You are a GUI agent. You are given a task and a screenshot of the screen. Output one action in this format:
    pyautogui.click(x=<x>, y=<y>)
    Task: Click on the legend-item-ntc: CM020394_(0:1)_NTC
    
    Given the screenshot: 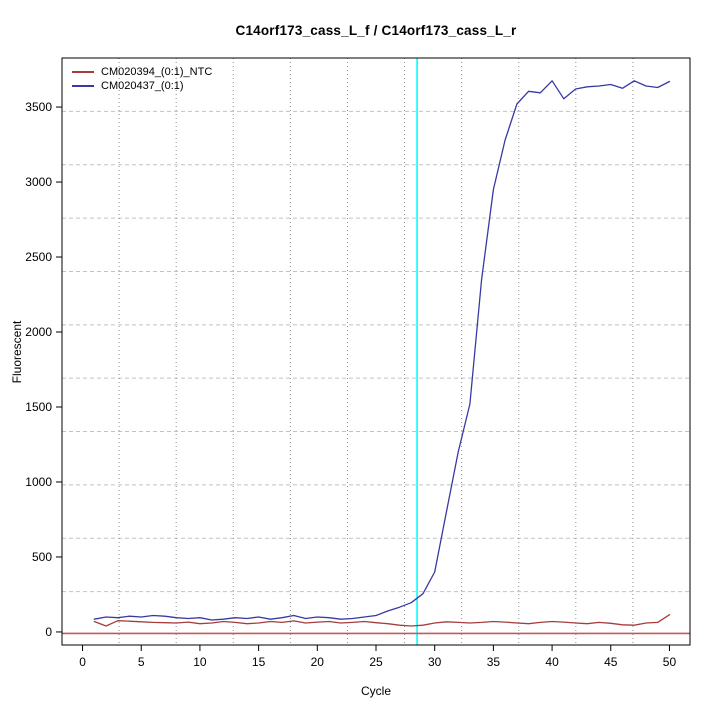 What is the action you would take?
    pyautogui.click(x=142, y=72)
    